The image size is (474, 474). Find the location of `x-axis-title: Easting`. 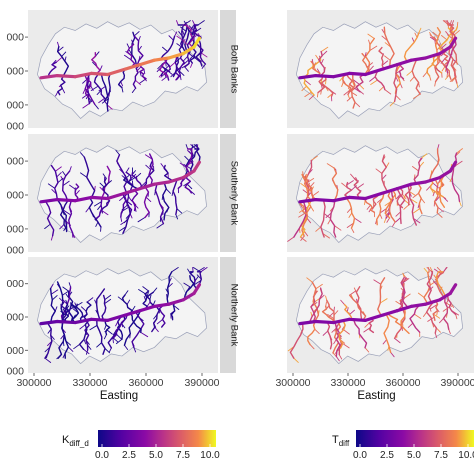

x-axis-title: Easting is located at coordinates (119, 396).